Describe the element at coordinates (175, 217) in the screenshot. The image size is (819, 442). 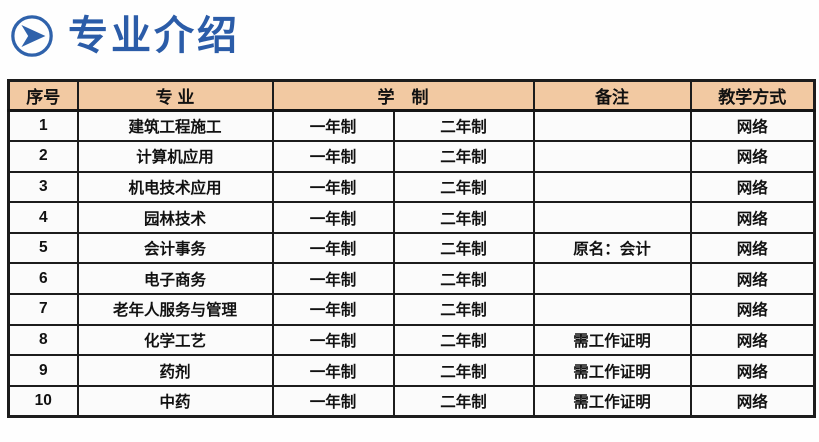
I see `major-name-cell: 园林技术` at that location.